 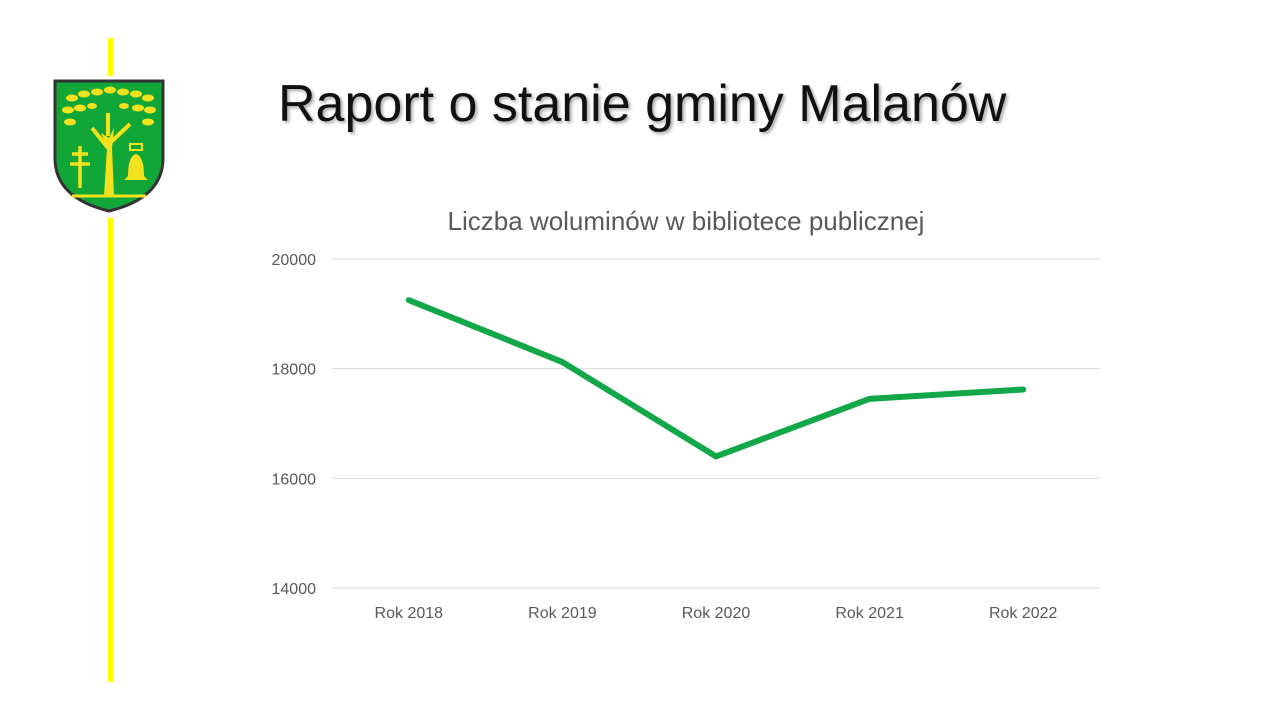 I want to click on x-tick-label: Rok 2022, so click(x=1023, y=613).